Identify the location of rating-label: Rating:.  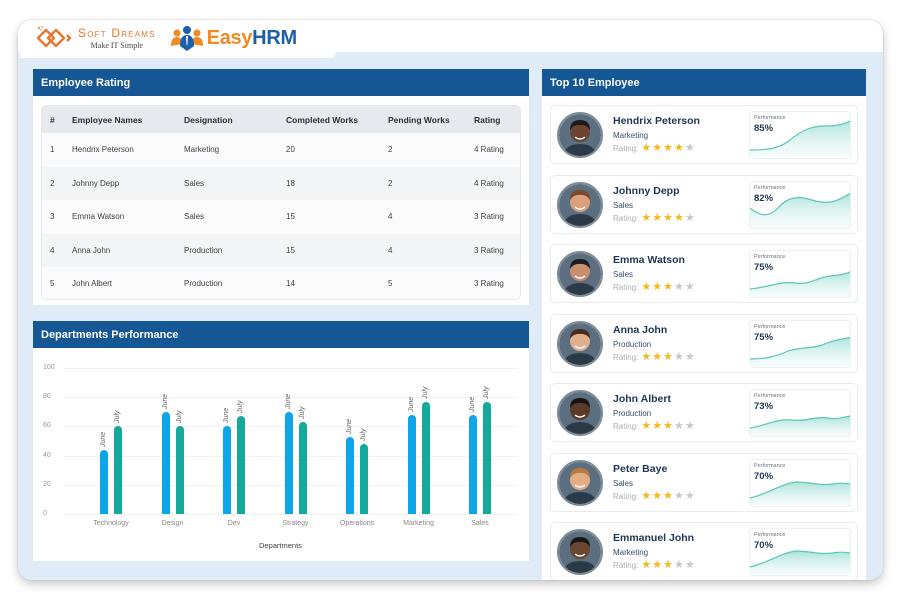
(626, 496).